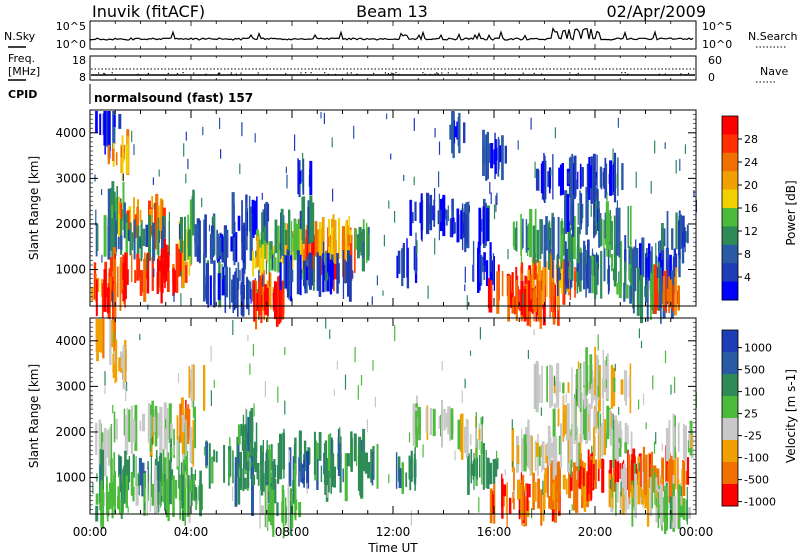 This screenshot has width=800, height=558. What do you see at coordinates (71, 26) in the screenshot?
I see `noise-left-tick-top: 10^5` at bounding box center [71, 26].